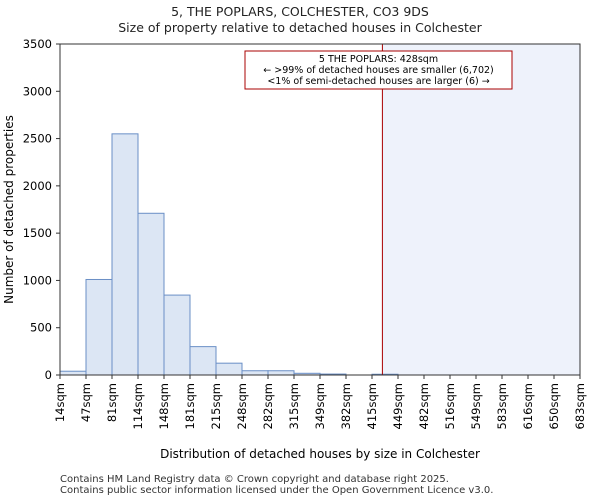 The height and width of the screenshot is (500, 600). I want to click on y-tick-label: 1500, so click(37, 233).